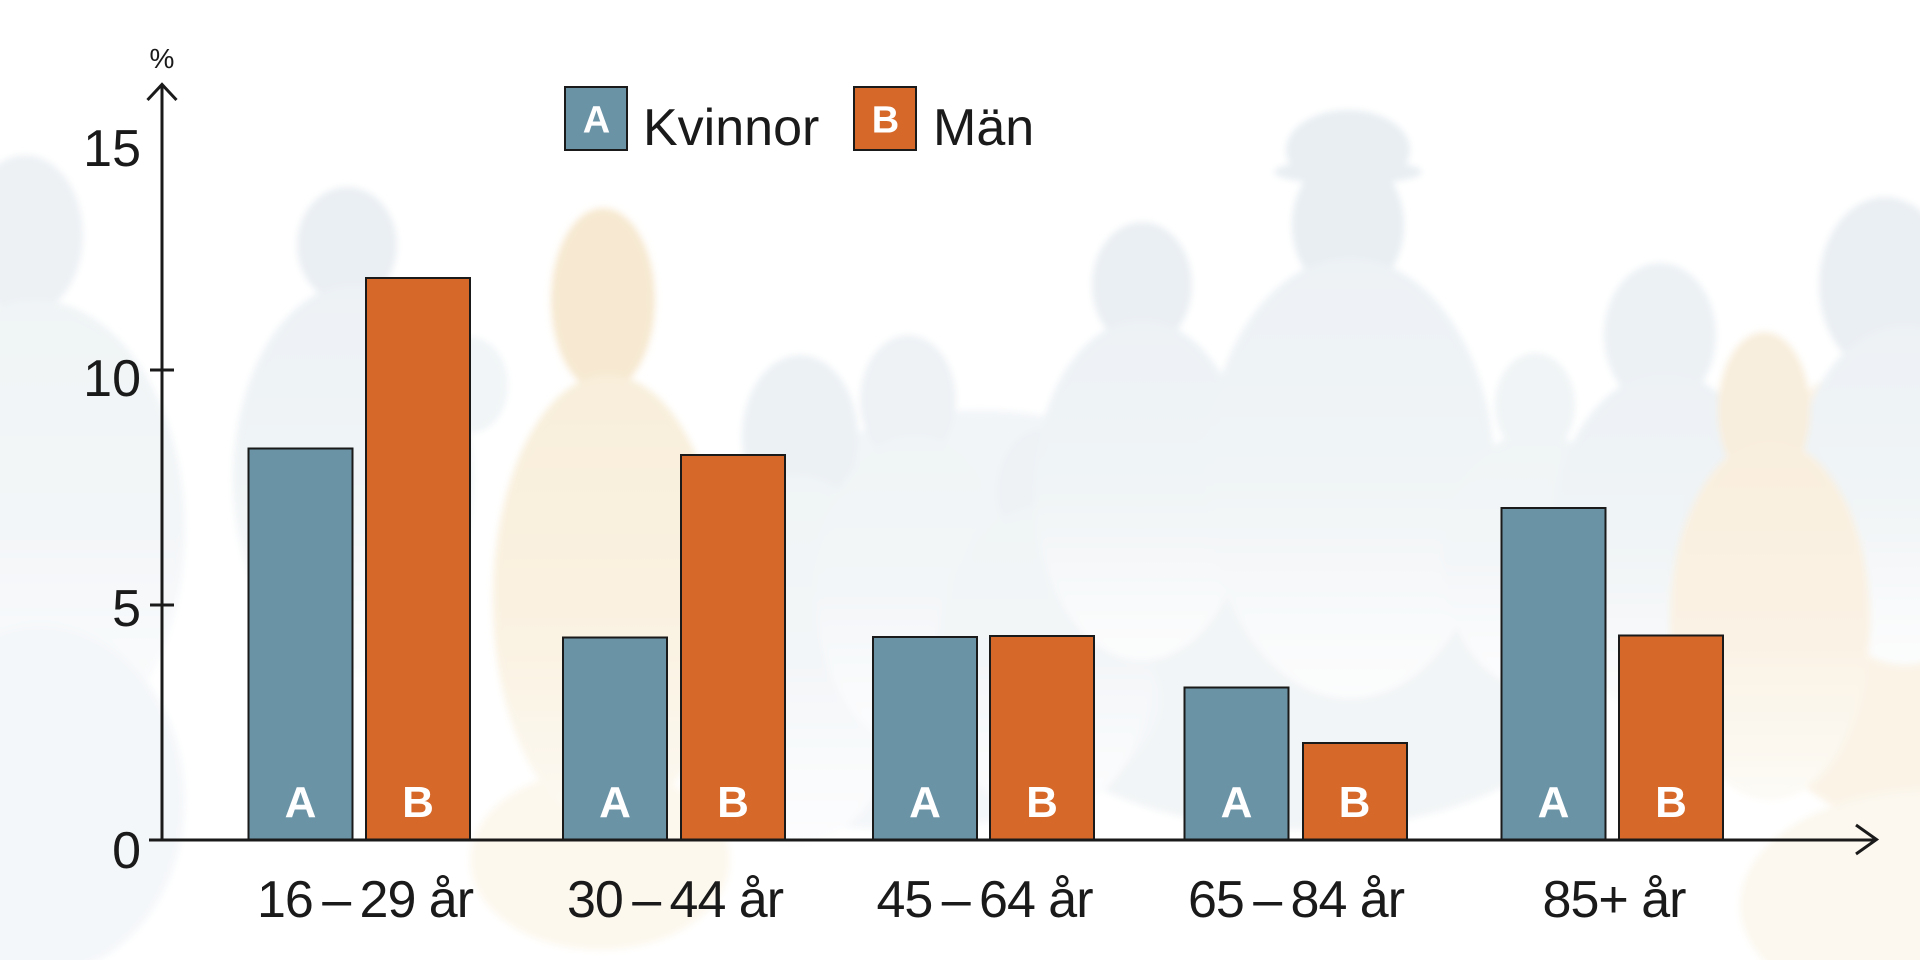 The width and height of the screenshot is (1920, 960). I want to click on svg-text: Män, so click(983, 128).